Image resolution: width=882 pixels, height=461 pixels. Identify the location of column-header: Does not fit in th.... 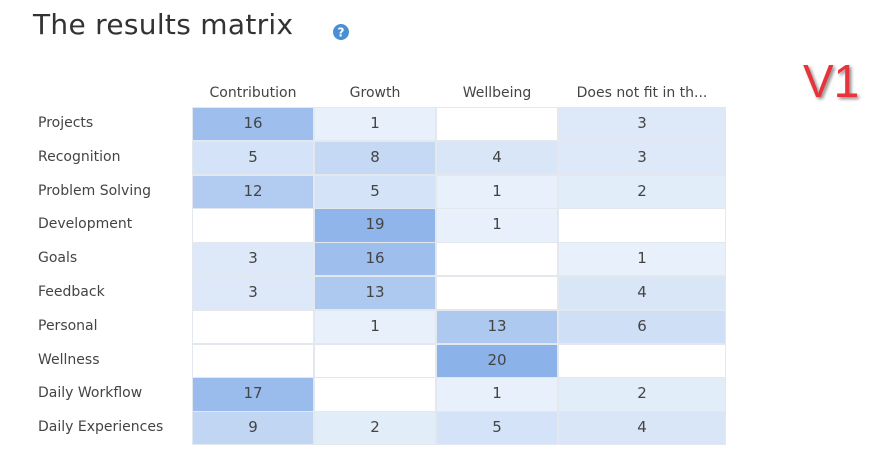
(642, 93).